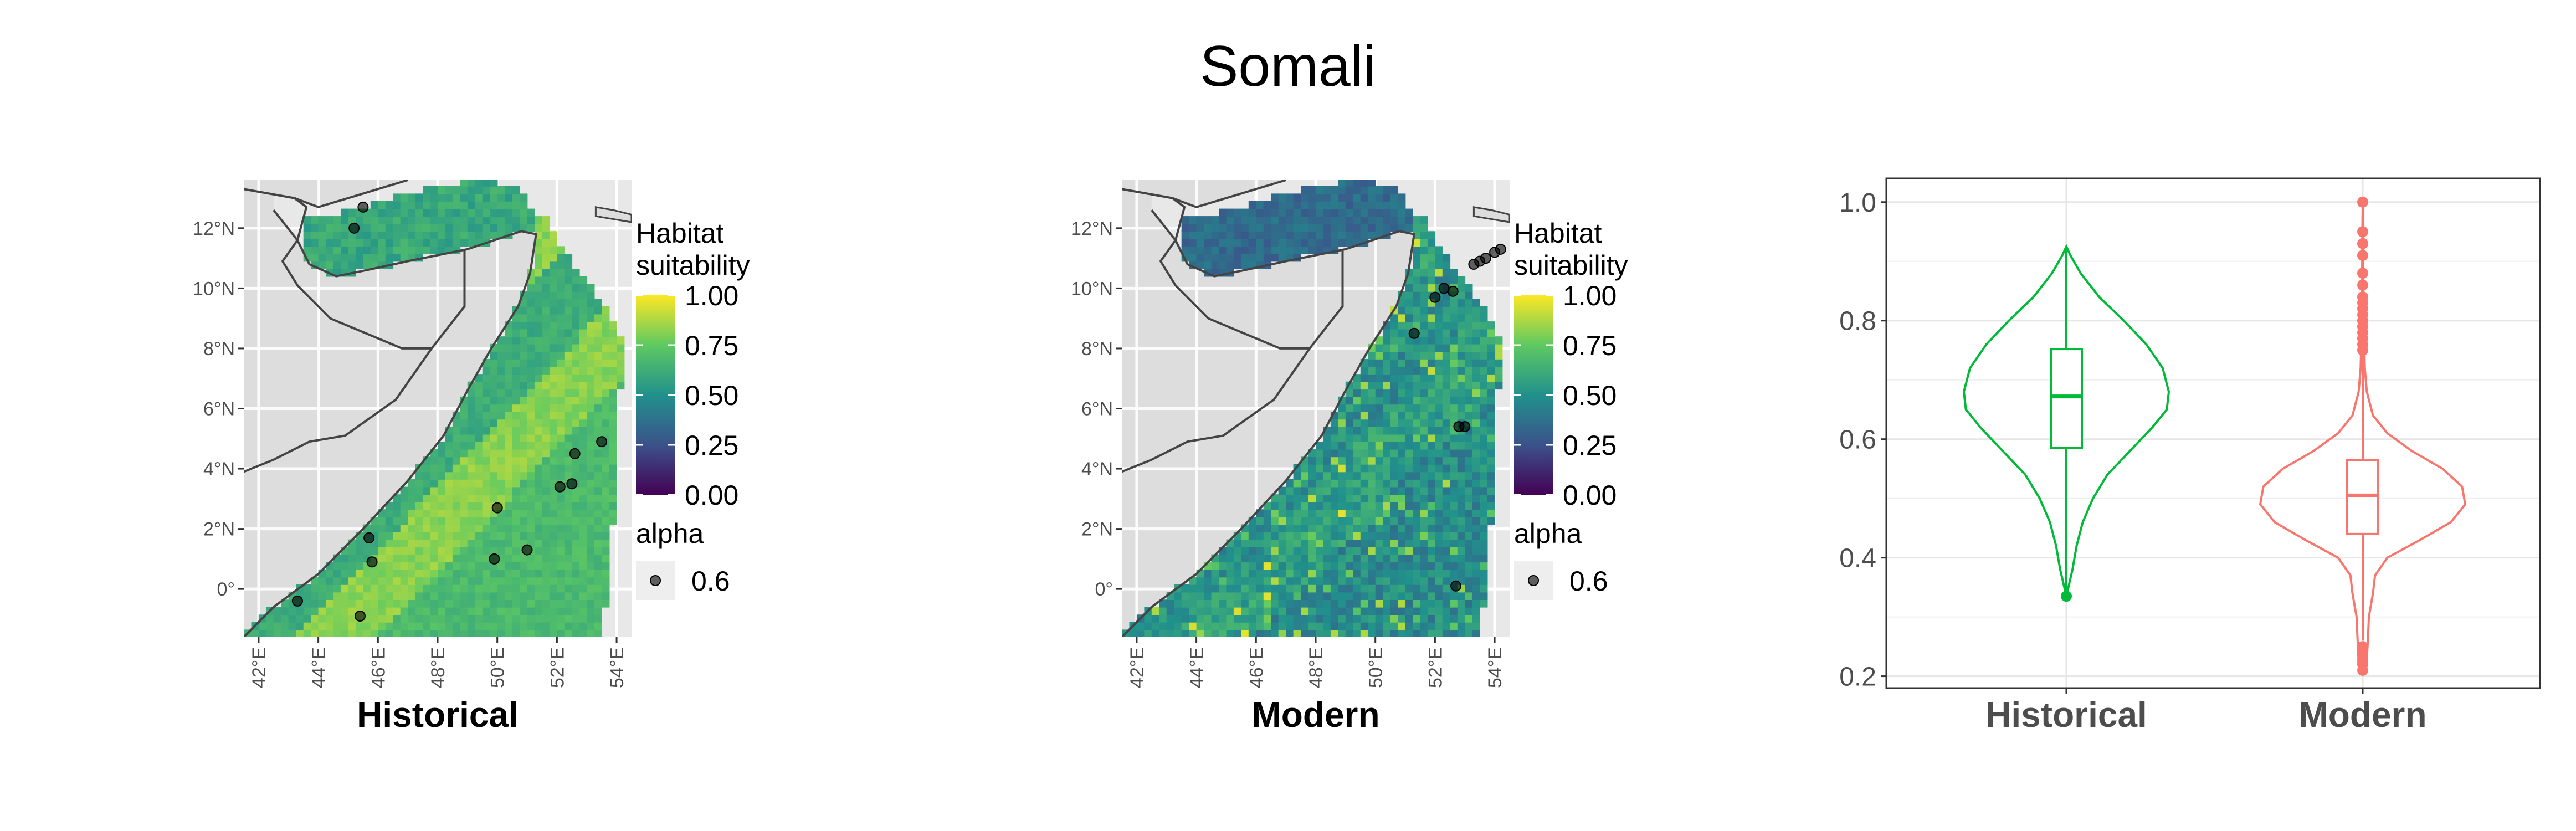 The width and height of the screenshot is (2576, 831). Describe the element at coordinates (2066, 715) in the screenshot. I see `violin-x-label: Historical` at that location.